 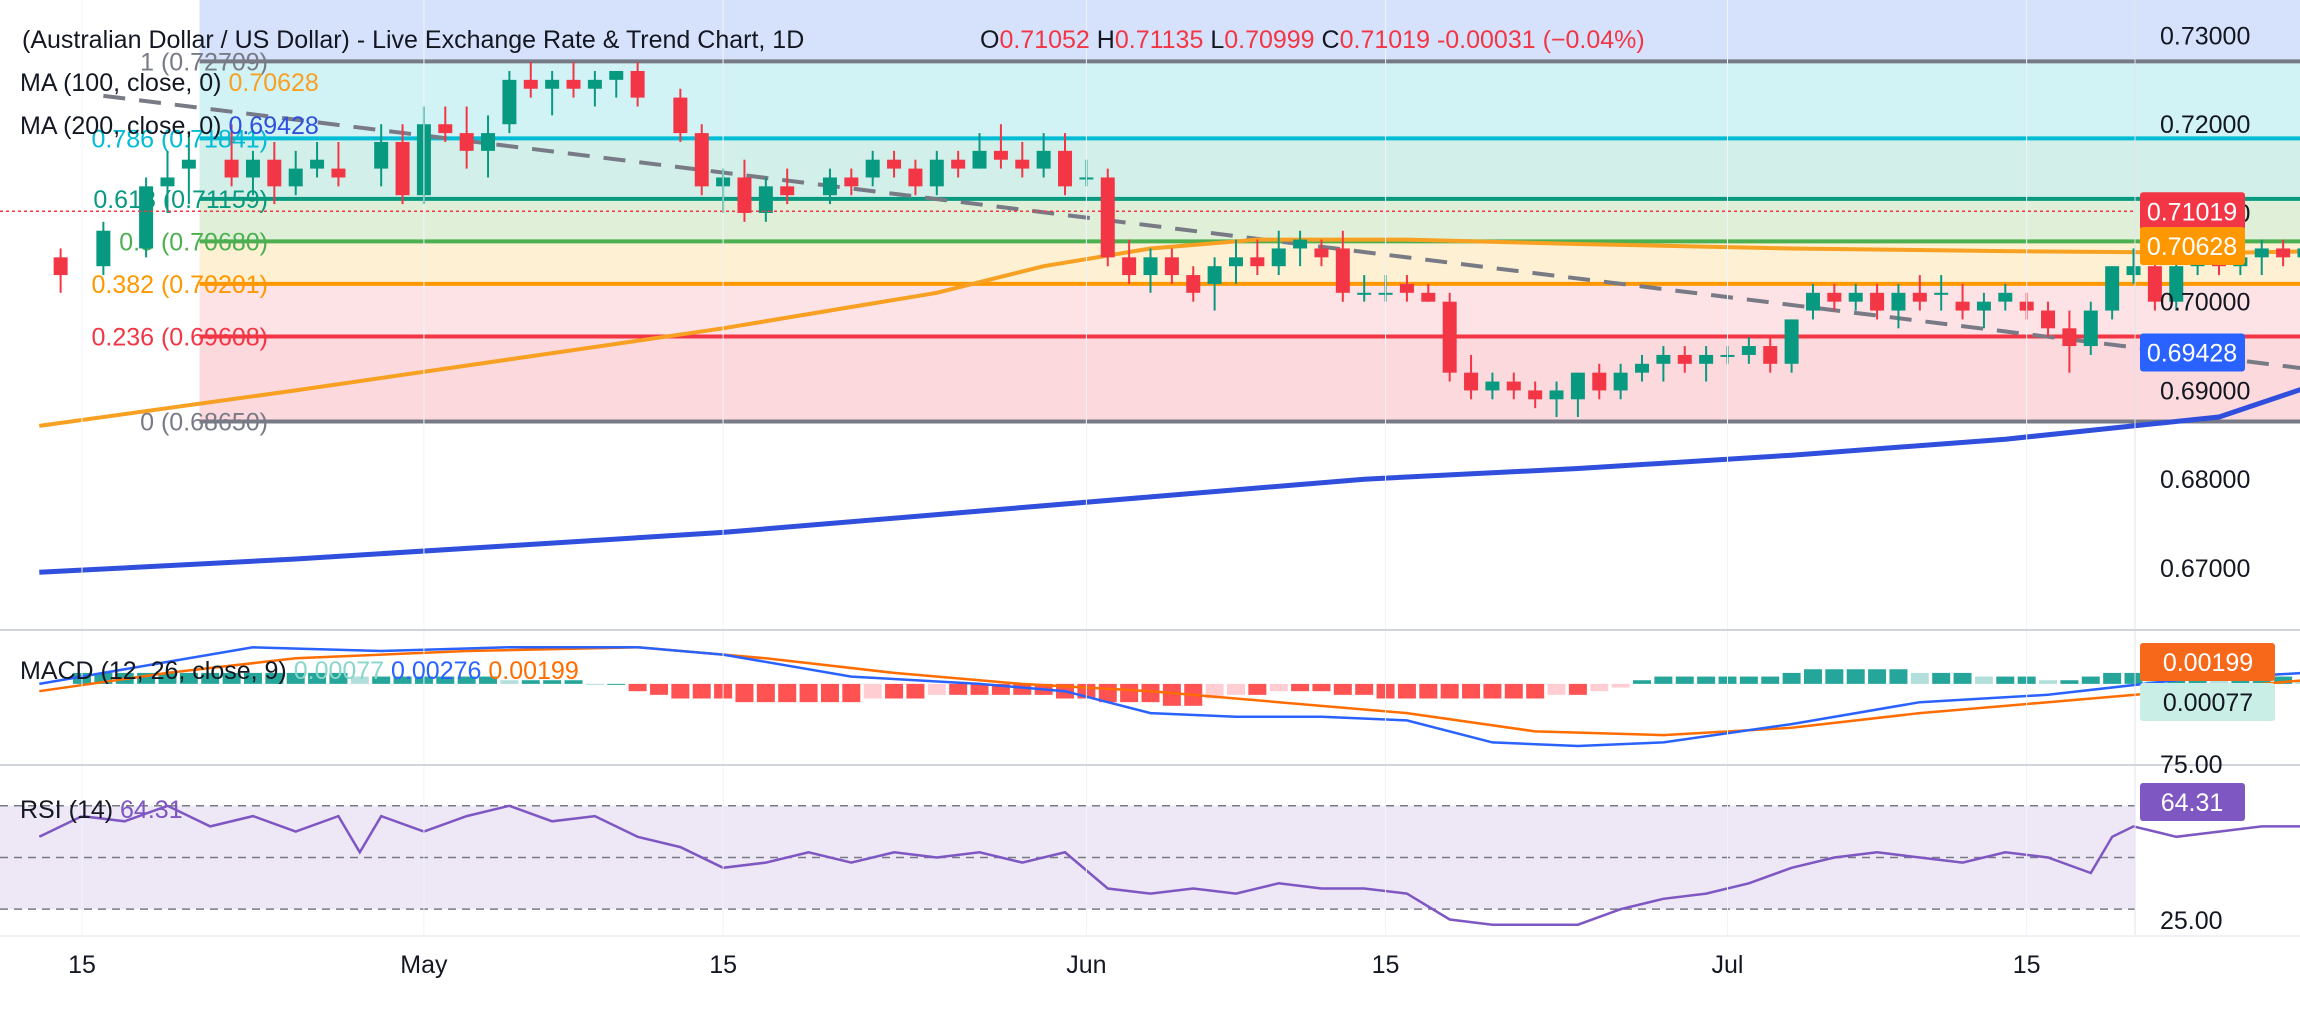 I want to click on rsi-line, so click(x=1169, y=865).